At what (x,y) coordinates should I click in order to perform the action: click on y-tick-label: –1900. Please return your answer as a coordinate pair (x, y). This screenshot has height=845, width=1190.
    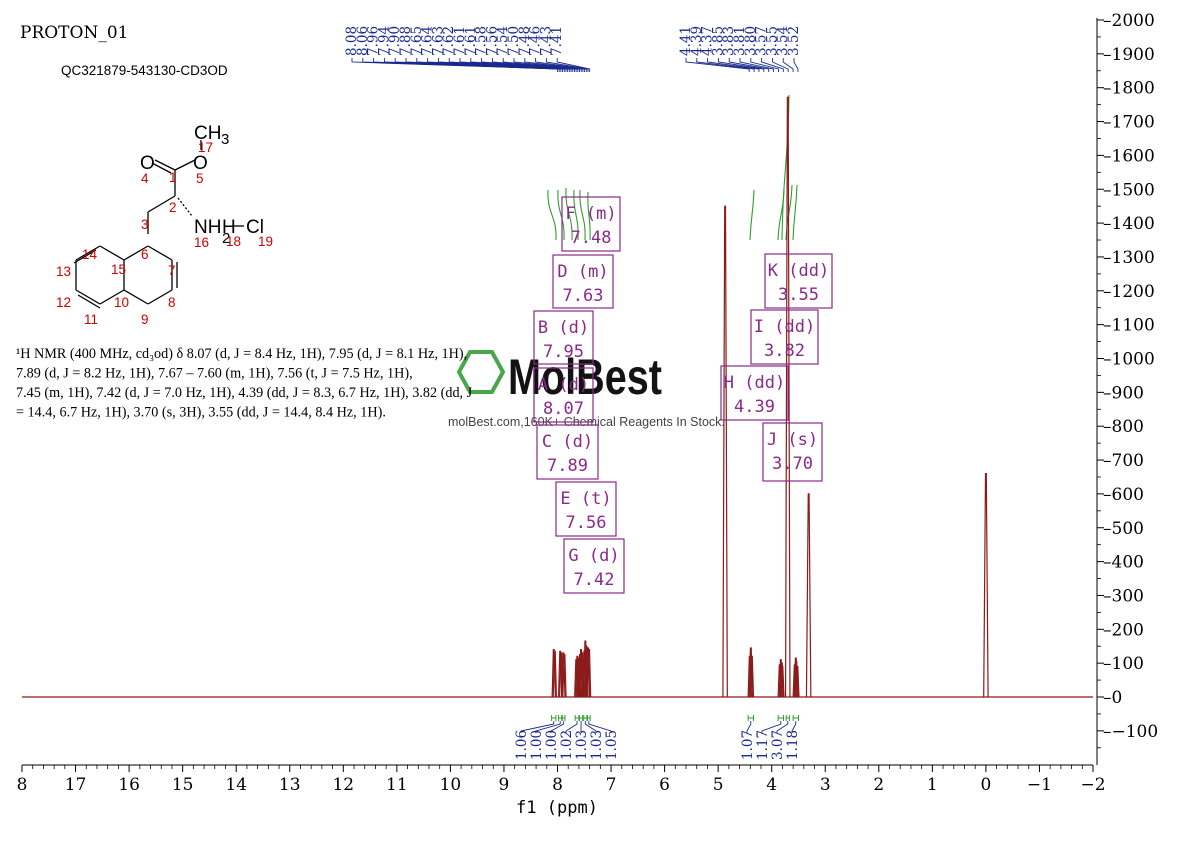
    Looking at the image, I should click on (1129, 55).